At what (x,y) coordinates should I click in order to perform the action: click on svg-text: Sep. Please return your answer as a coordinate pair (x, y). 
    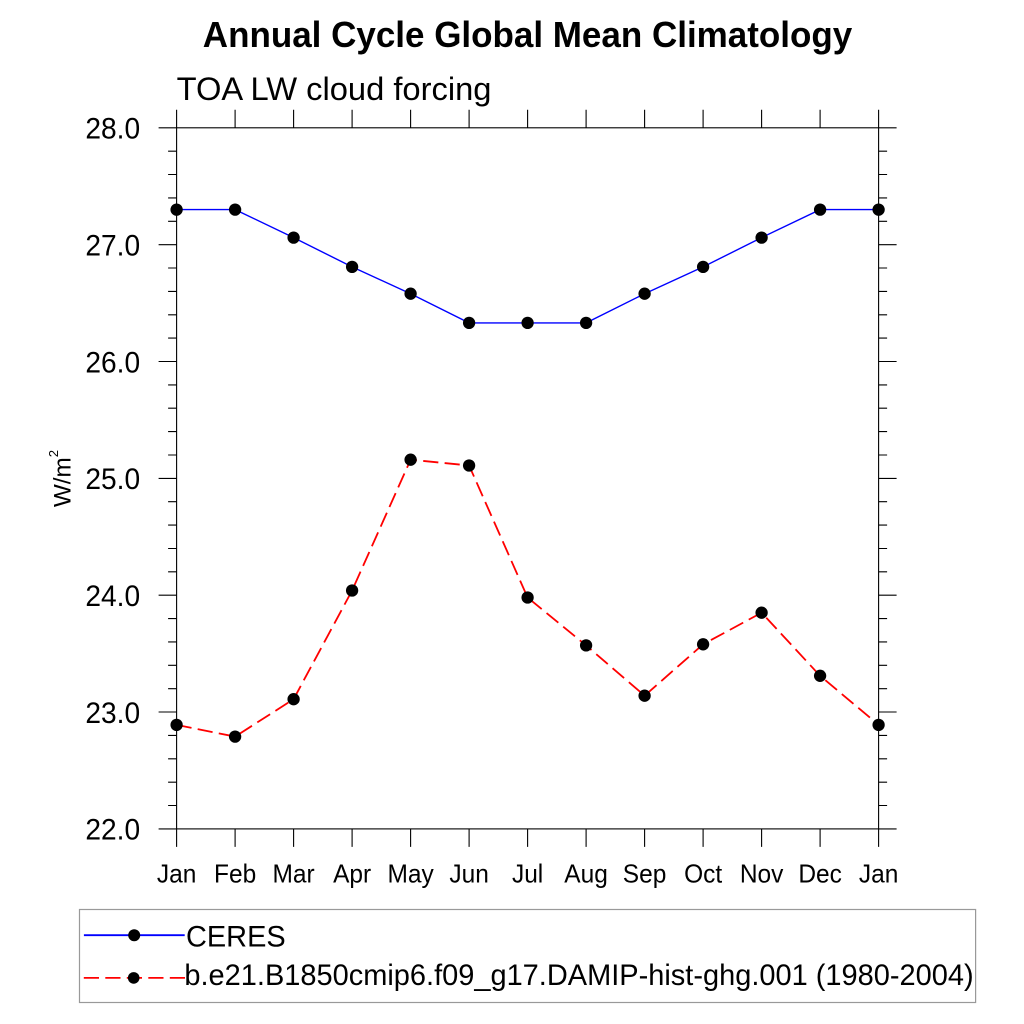
    Looking at the image, I should click on (645, 875).